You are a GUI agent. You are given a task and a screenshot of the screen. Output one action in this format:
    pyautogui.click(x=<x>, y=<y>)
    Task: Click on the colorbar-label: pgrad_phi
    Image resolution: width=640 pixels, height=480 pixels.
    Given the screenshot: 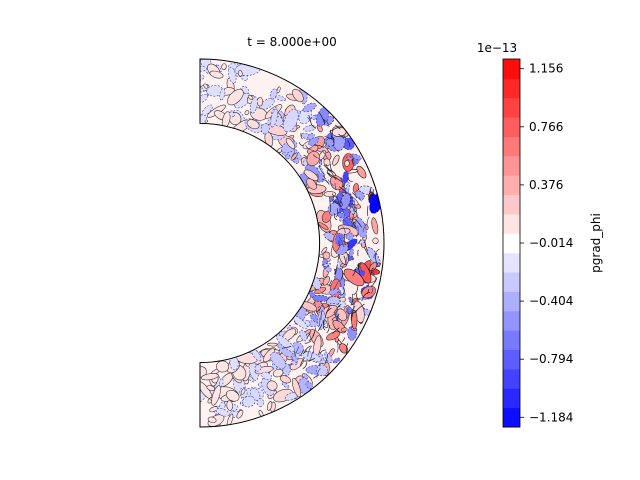 What is the action you would take?
    pyautogui.click(x=596, y=243)
    